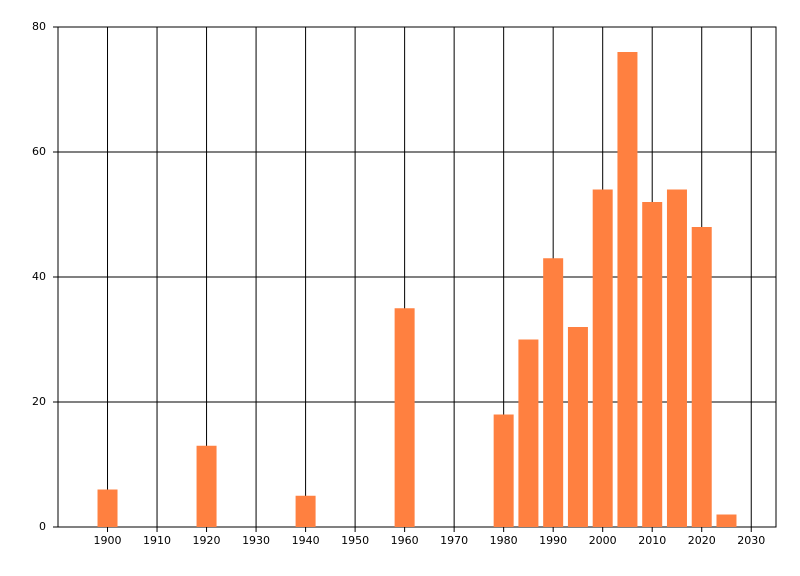 The height and width of the screenshot is (576, 800). What do you see at coordinates (504, 540) in the screenshot?
I see `x-tick-label: 1980` at bounding box center [504, 540].